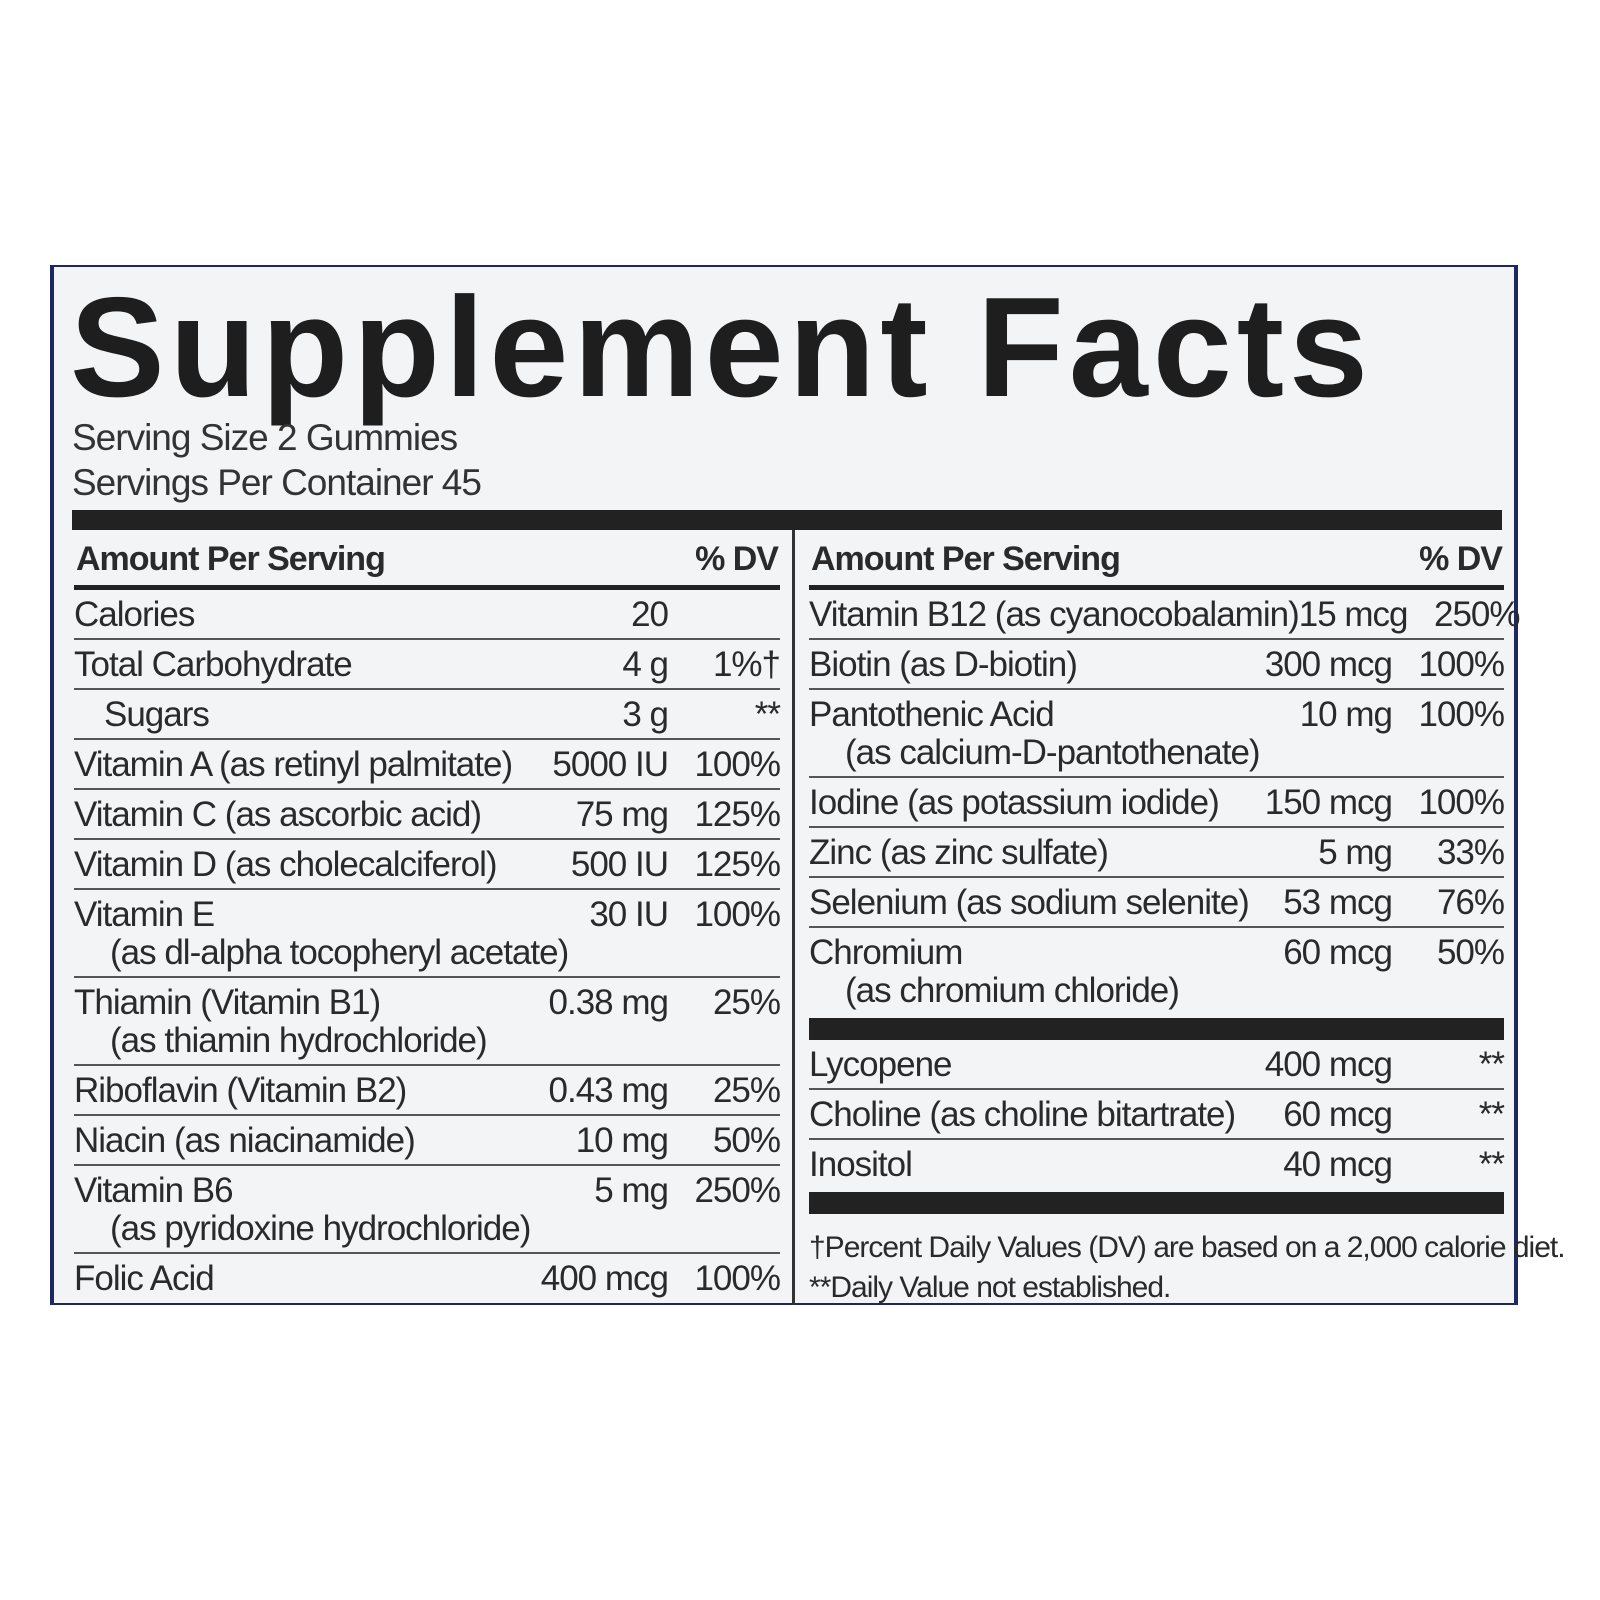 The height and width of the screenshot is (1600, 1600). I want to click on nutrient-label: Niacin (as niacinamide), so click(245, 1140).